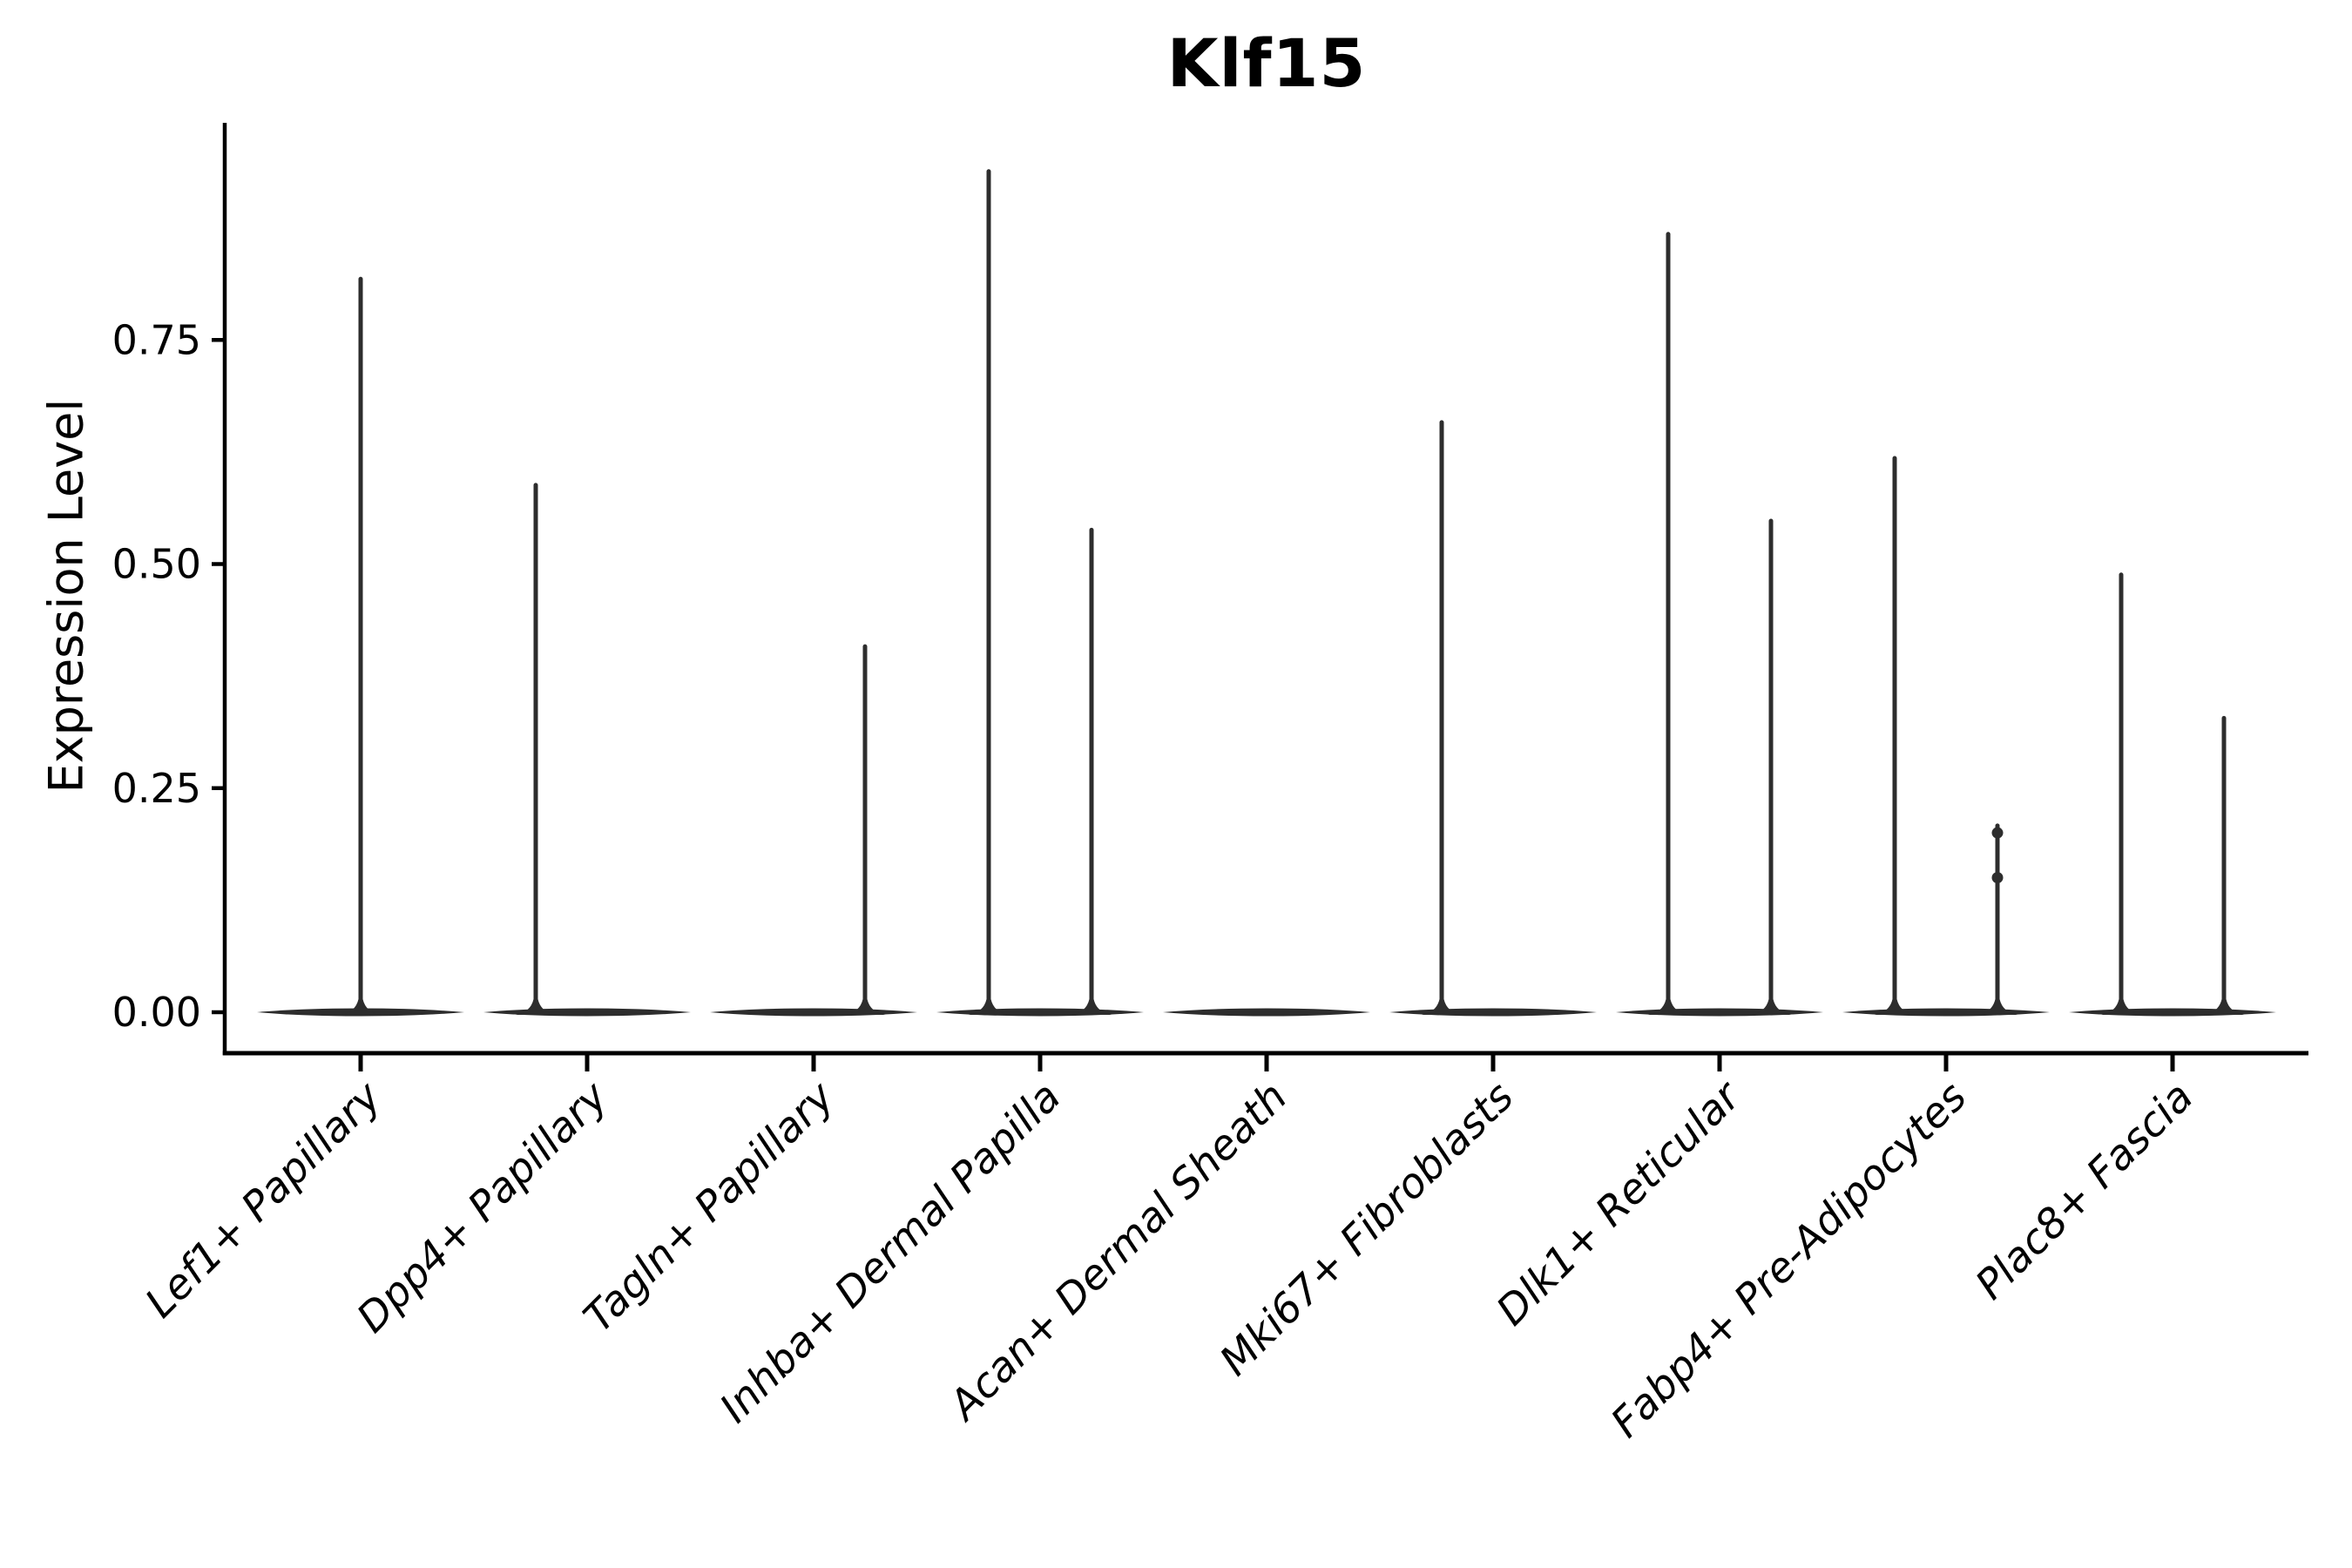  Describe the element at coordinates (1620, 1203) in the screenshot. I see `x-tick-label: Dlk1+ Reticular` at that location.